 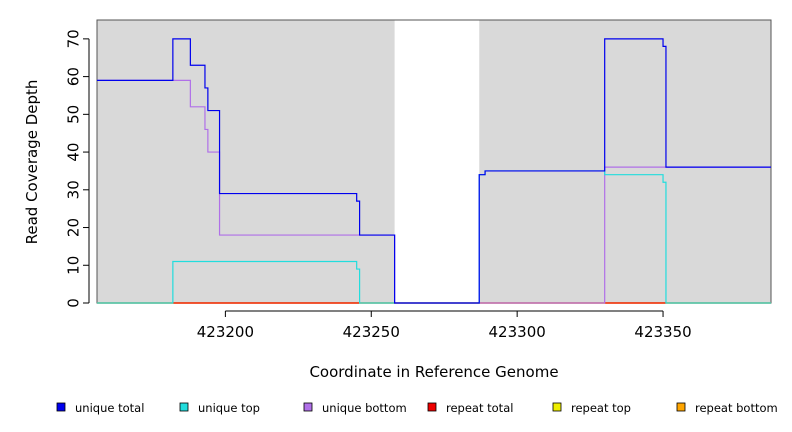 I want to click on y-axis-title: Read Coverage Depth, so click(x=32, y=162).